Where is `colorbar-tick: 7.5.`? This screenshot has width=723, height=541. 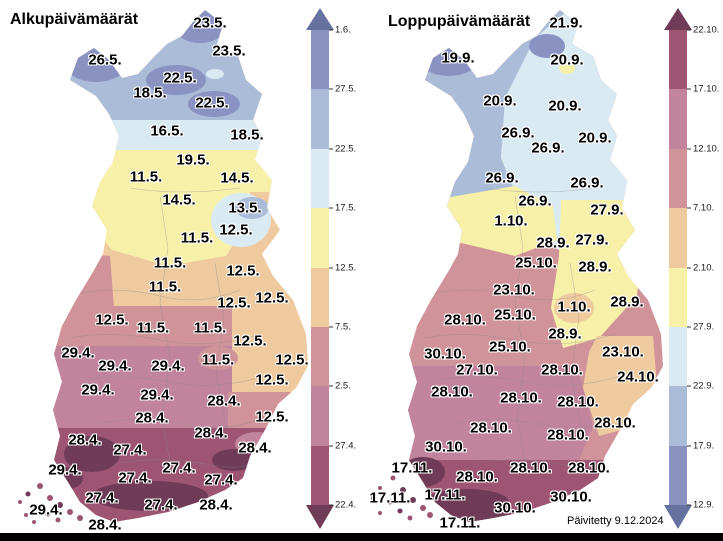 colorbar-tick: 7.5. is located at coordinates (340, 326).